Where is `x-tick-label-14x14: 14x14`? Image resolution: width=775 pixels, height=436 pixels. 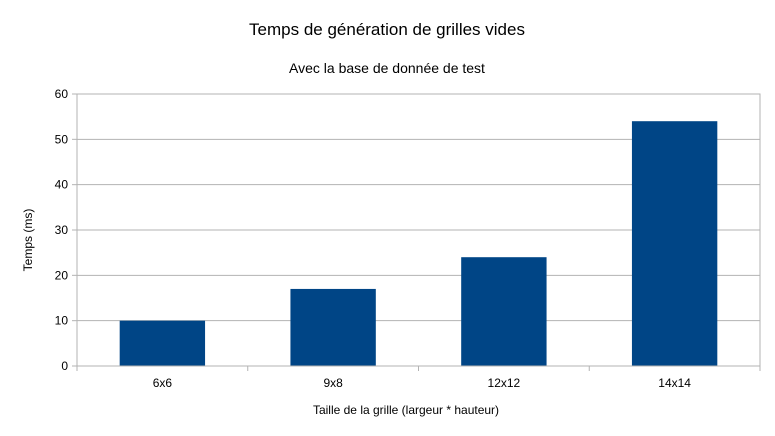 x-tick-label-14x14: 14x14 is located at coordinates (674, 383).